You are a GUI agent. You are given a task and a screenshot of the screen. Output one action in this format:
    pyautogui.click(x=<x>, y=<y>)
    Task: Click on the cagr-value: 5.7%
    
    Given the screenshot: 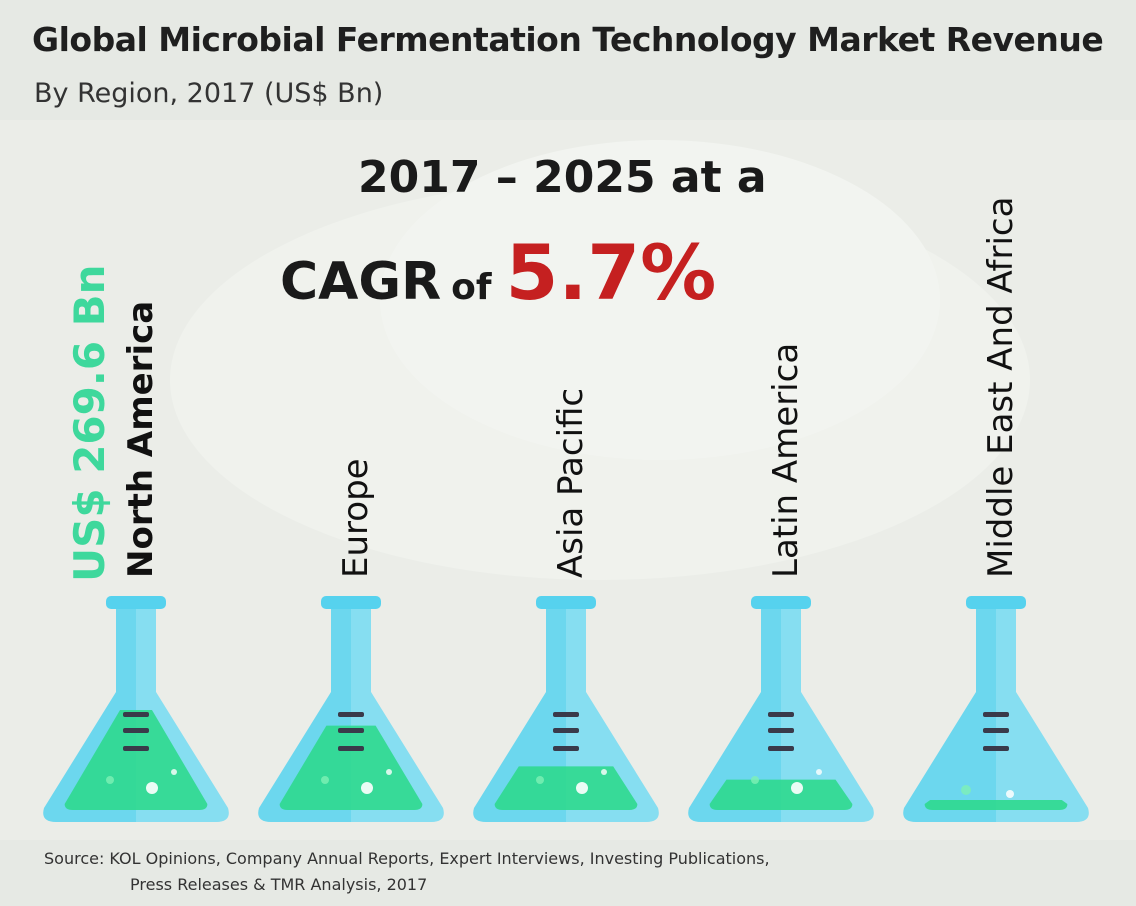 What is the action you would take?
    pyautogui.click(x=611, y=272)
    